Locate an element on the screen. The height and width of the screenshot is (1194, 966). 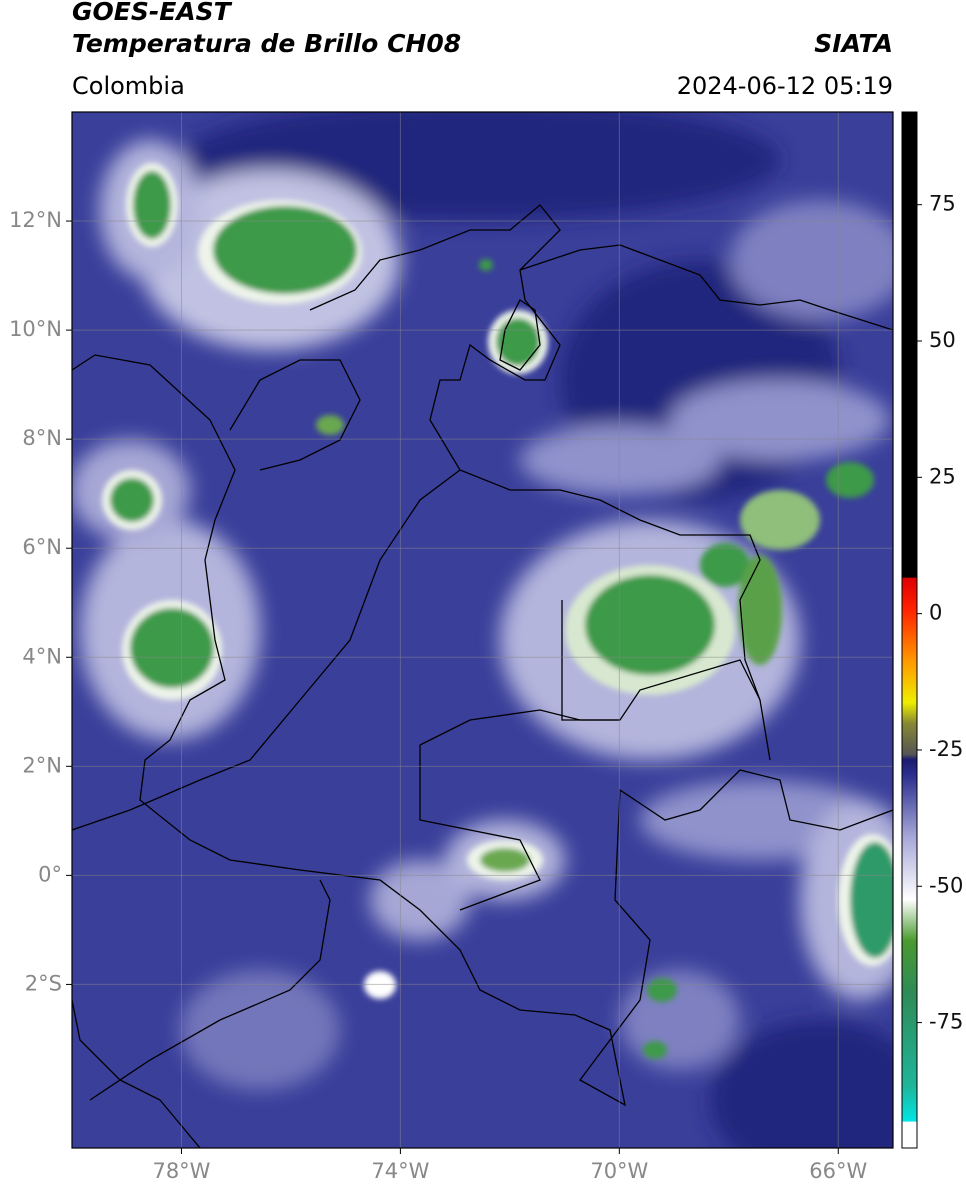
subtitle: Temperatura de Brillo CH08 is located at coordinates (266, 43).